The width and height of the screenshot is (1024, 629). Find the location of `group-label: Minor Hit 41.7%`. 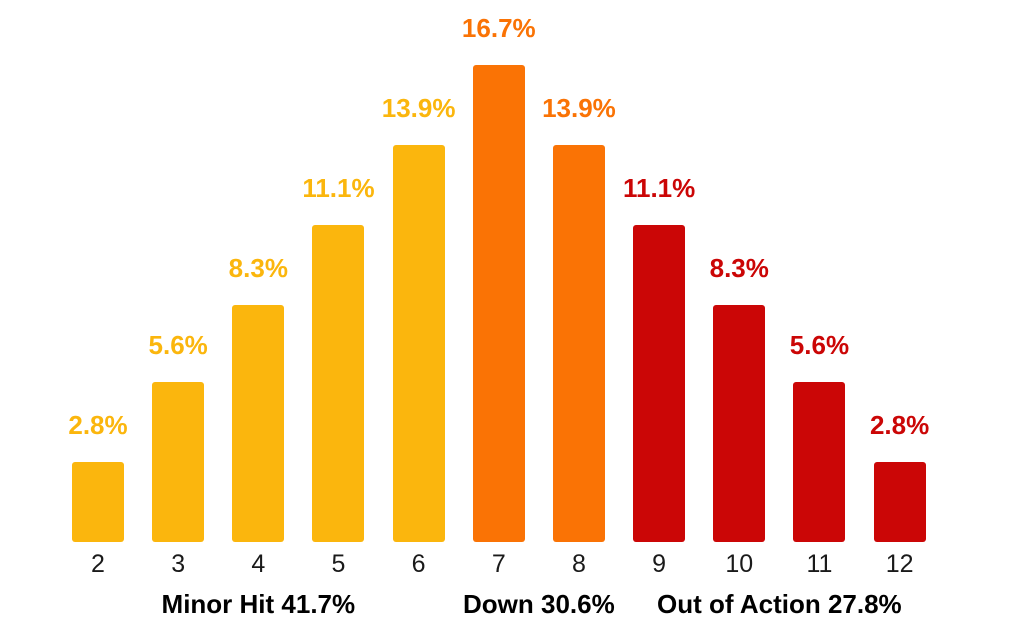

group-label: Minor Hit 41.7% is located at coordinates (258, 604).